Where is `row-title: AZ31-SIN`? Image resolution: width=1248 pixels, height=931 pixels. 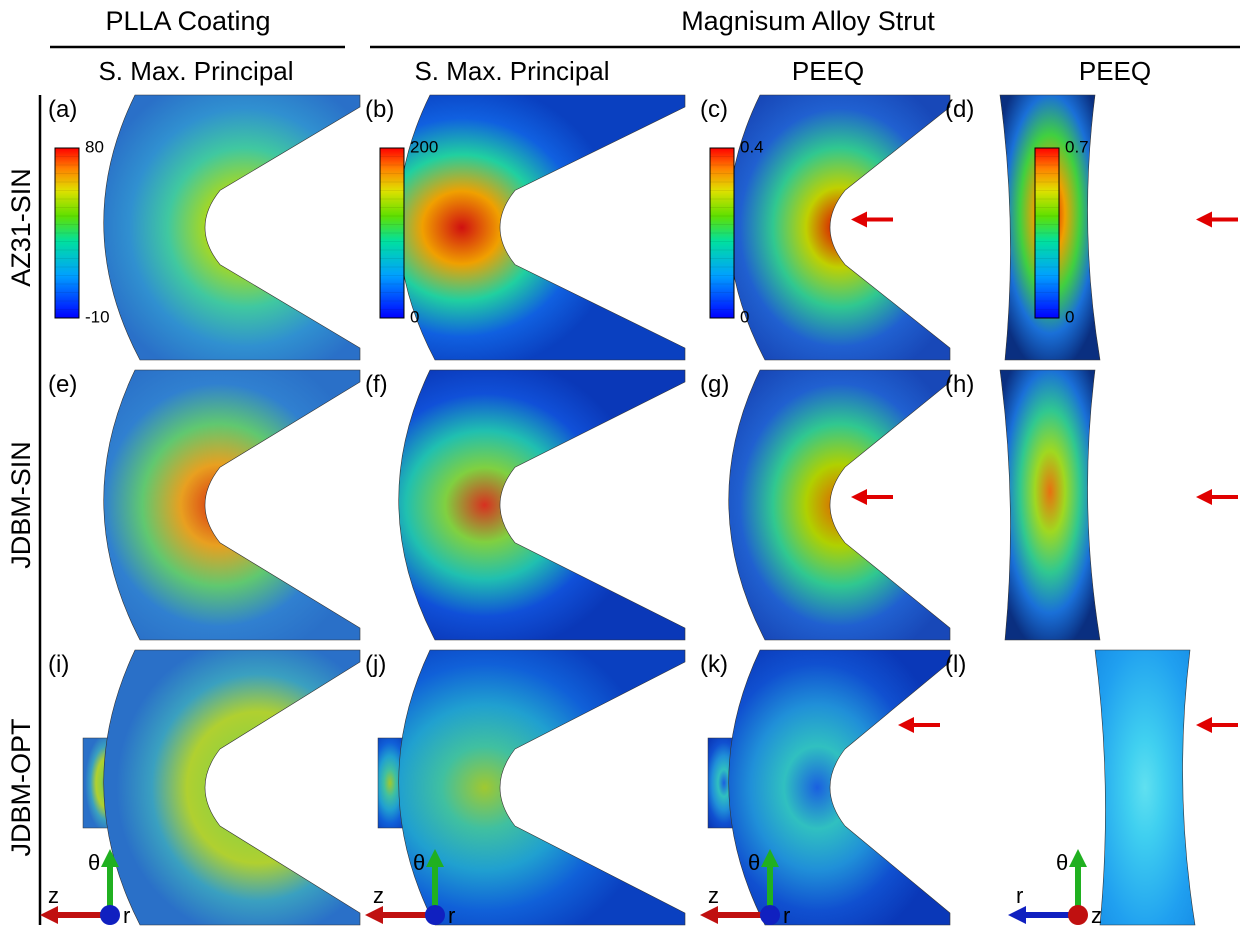
row-title: AZ31-SIN is located at coordinates (21, 227).